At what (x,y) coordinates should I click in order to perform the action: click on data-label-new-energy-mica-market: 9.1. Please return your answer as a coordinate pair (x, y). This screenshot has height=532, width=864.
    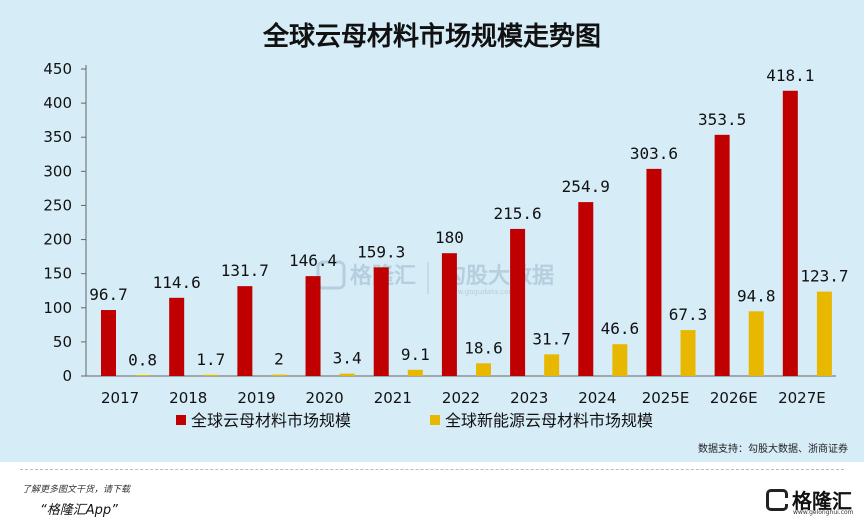
    Looking at the image, I should click on (415, 354).